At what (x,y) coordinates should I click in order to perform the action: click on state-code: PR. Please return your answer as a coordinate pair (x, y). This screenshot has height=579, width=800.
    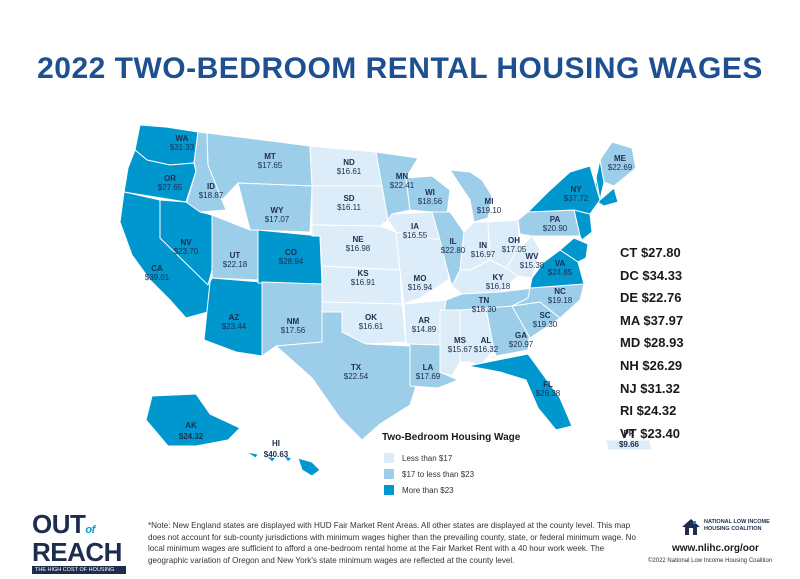
    Looking at the image, I should click on (628, 433).